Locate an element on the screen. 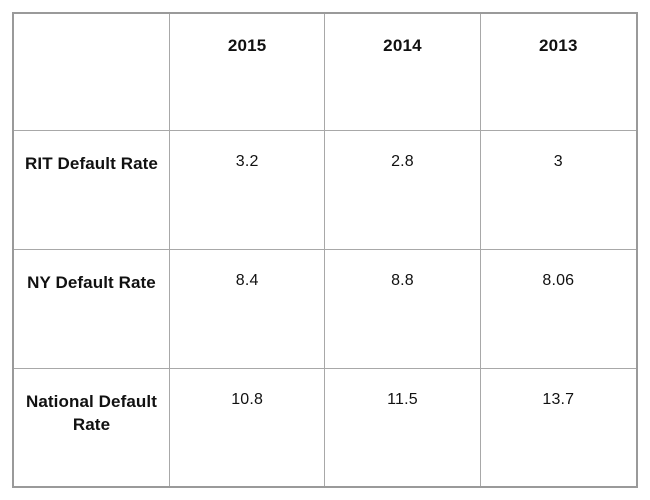 The image size is (650, 500). row-label-rit: RIT Default Rate is located at coordinates (92, 190).